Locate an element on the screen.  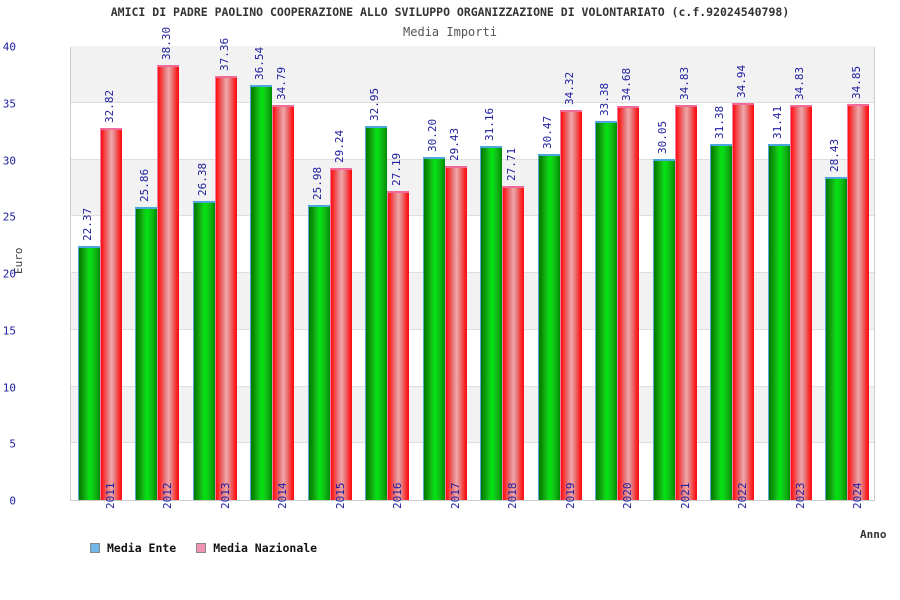
bar-value-label: 32.82 is located at coordinates (109, 106).